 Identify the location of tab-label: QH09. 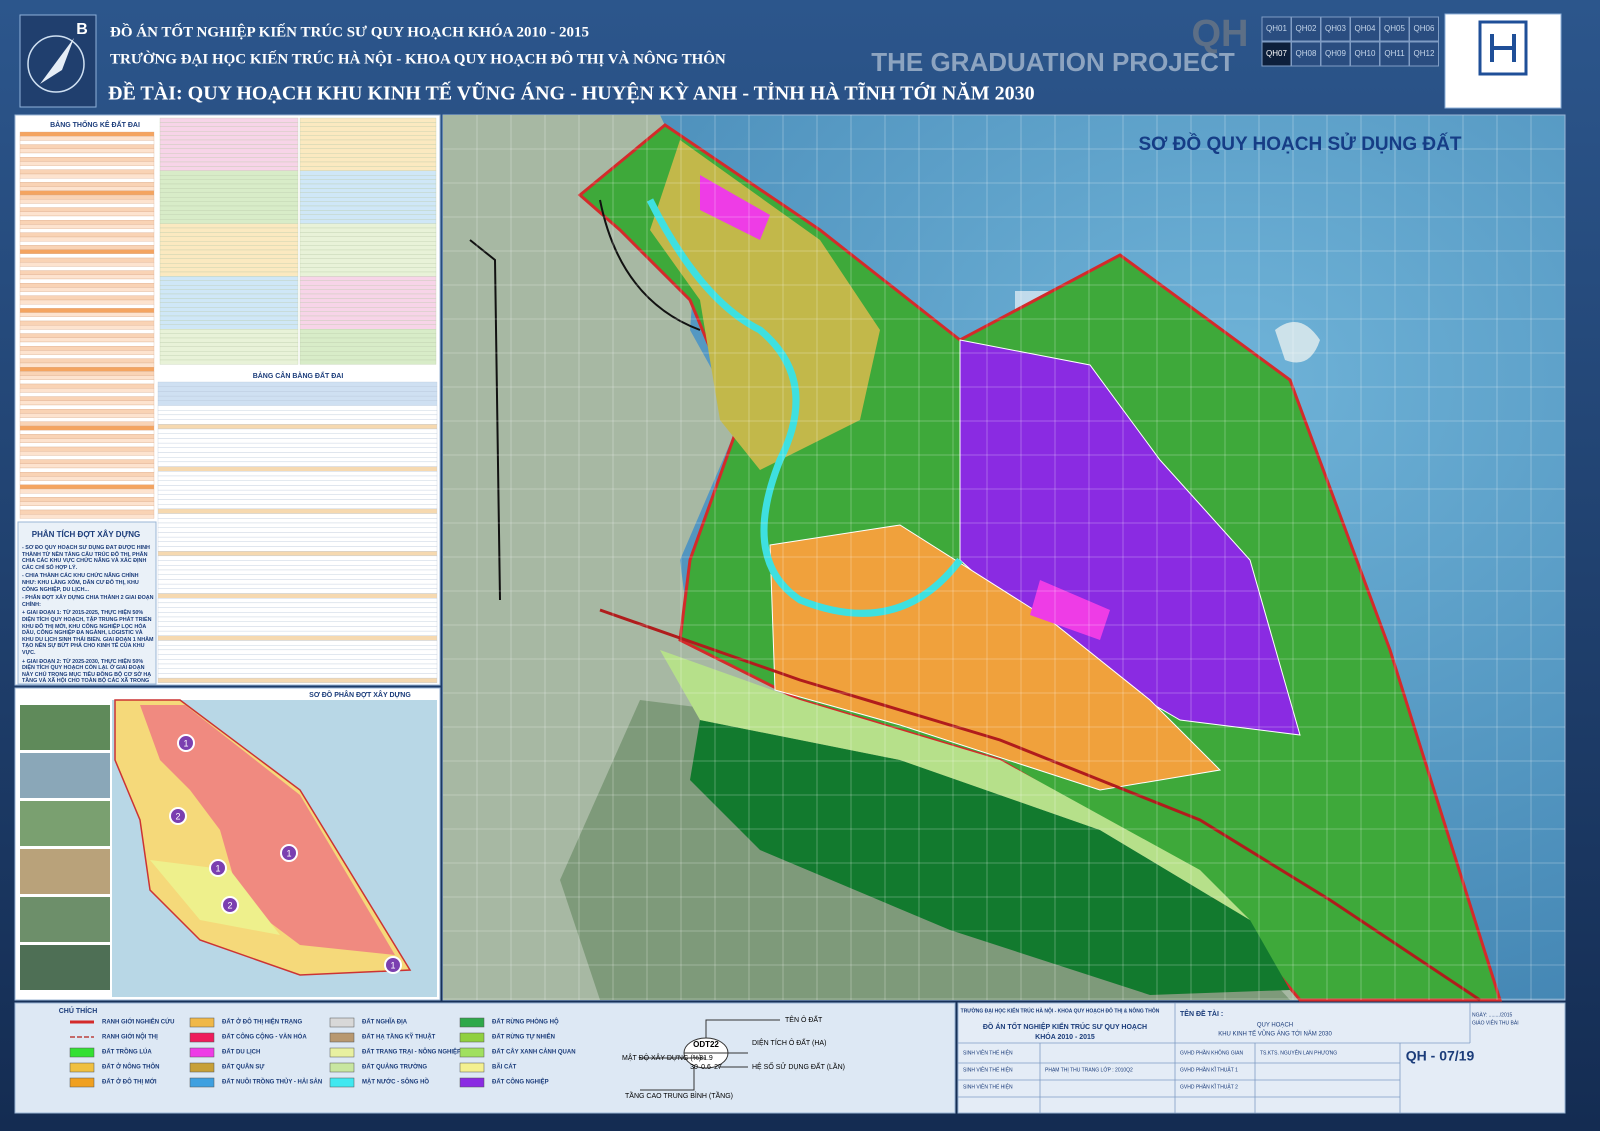
(1335, 53).